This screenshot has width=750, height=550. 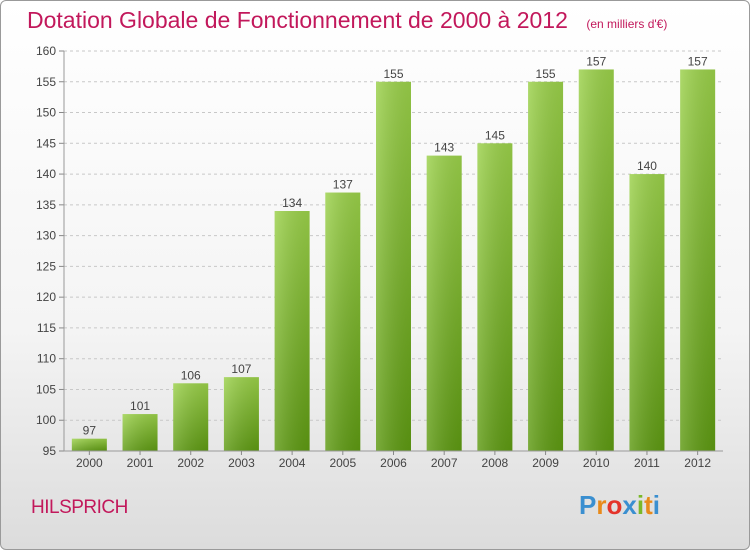 What do you see at coordinates (697, 463) in the screenshot?
I see `x-tick-label: 2012` at bounding box center [697, 463].